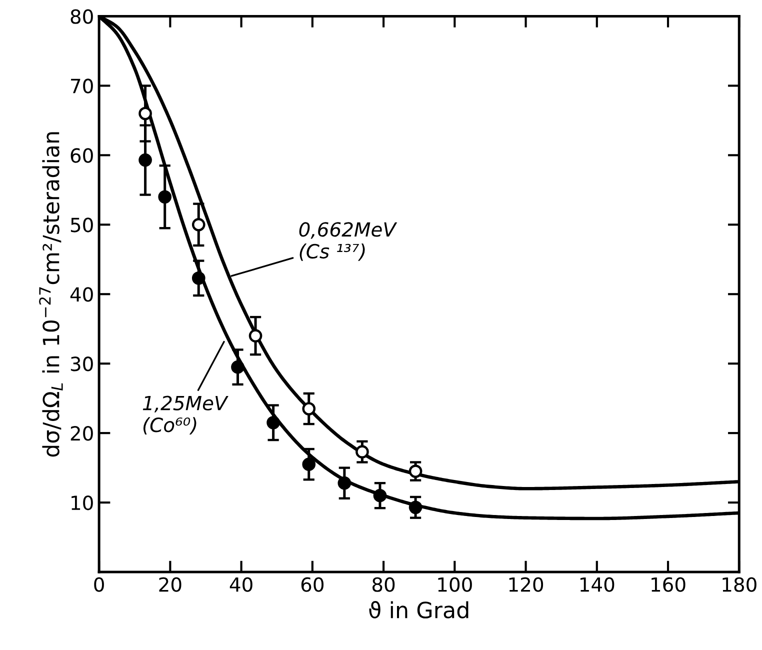 The height and width of the screenshot is (650, 762). Describe the element at coordinates (669, 584) in the screenshot. I see `x-tick-label: 160` at that location.